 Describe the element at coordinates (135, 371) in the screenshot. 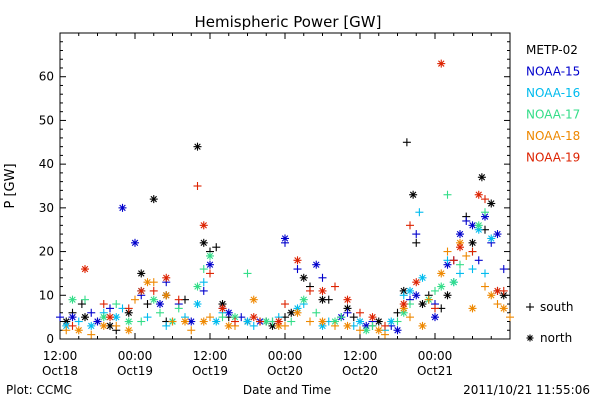

I see `x-tick-label-date: Oct19` at that location.